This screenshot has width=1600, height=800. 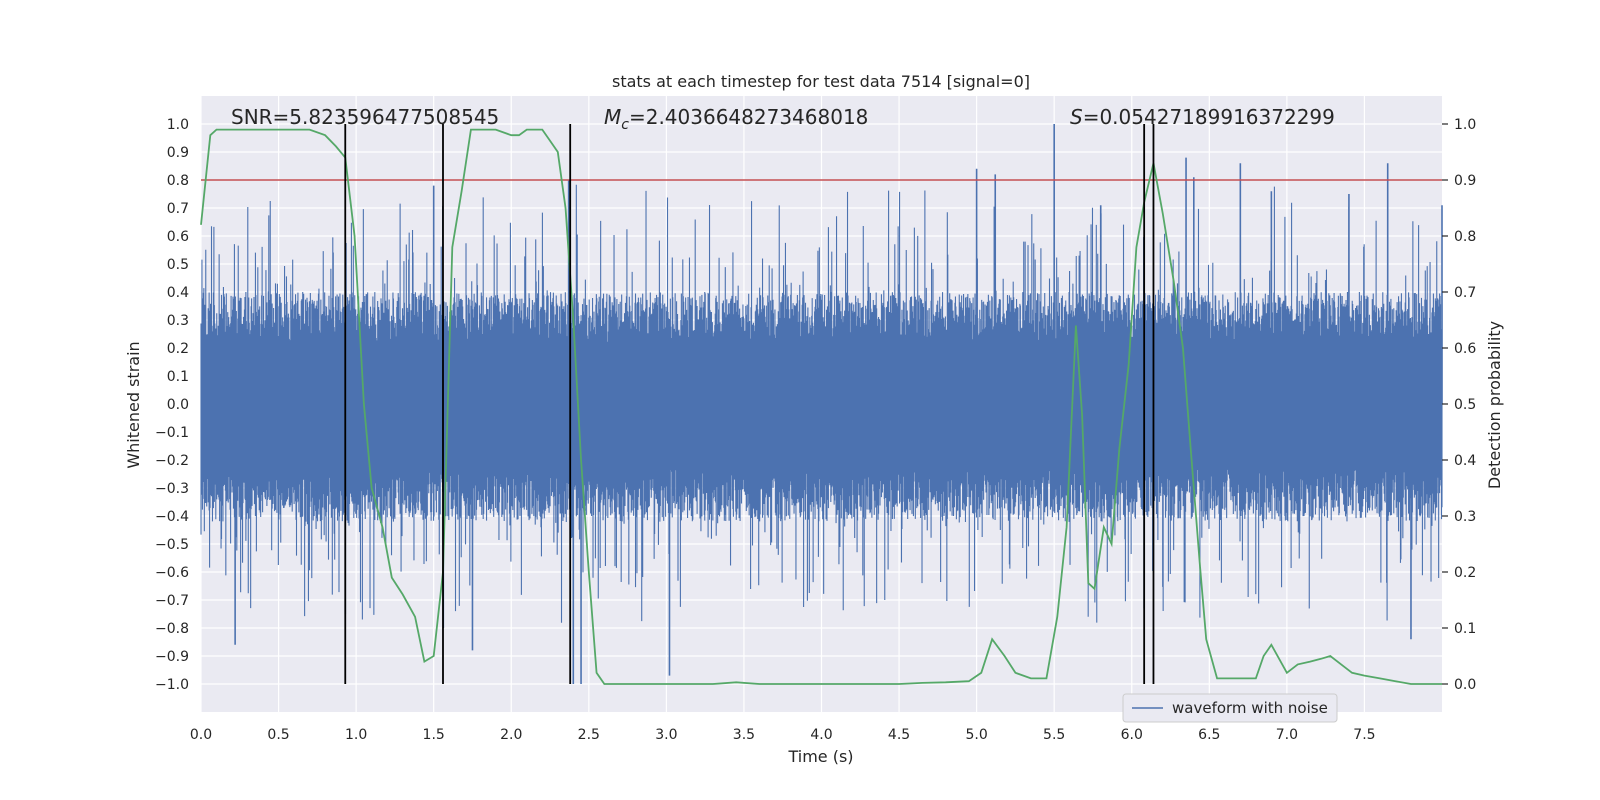 What do you see at coordinates (899, 735) in the screenshot?
I see `x-tick-label: 4.5` at bounding box center [899, 735].